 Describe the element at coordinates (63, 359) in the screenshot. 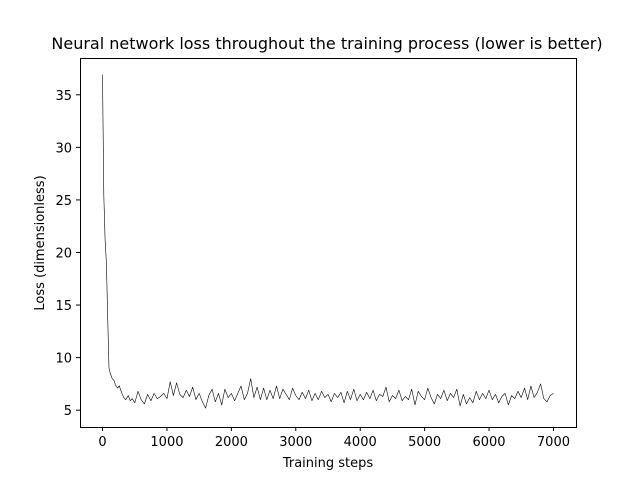

I see `y-tick-label: 10` at that location.